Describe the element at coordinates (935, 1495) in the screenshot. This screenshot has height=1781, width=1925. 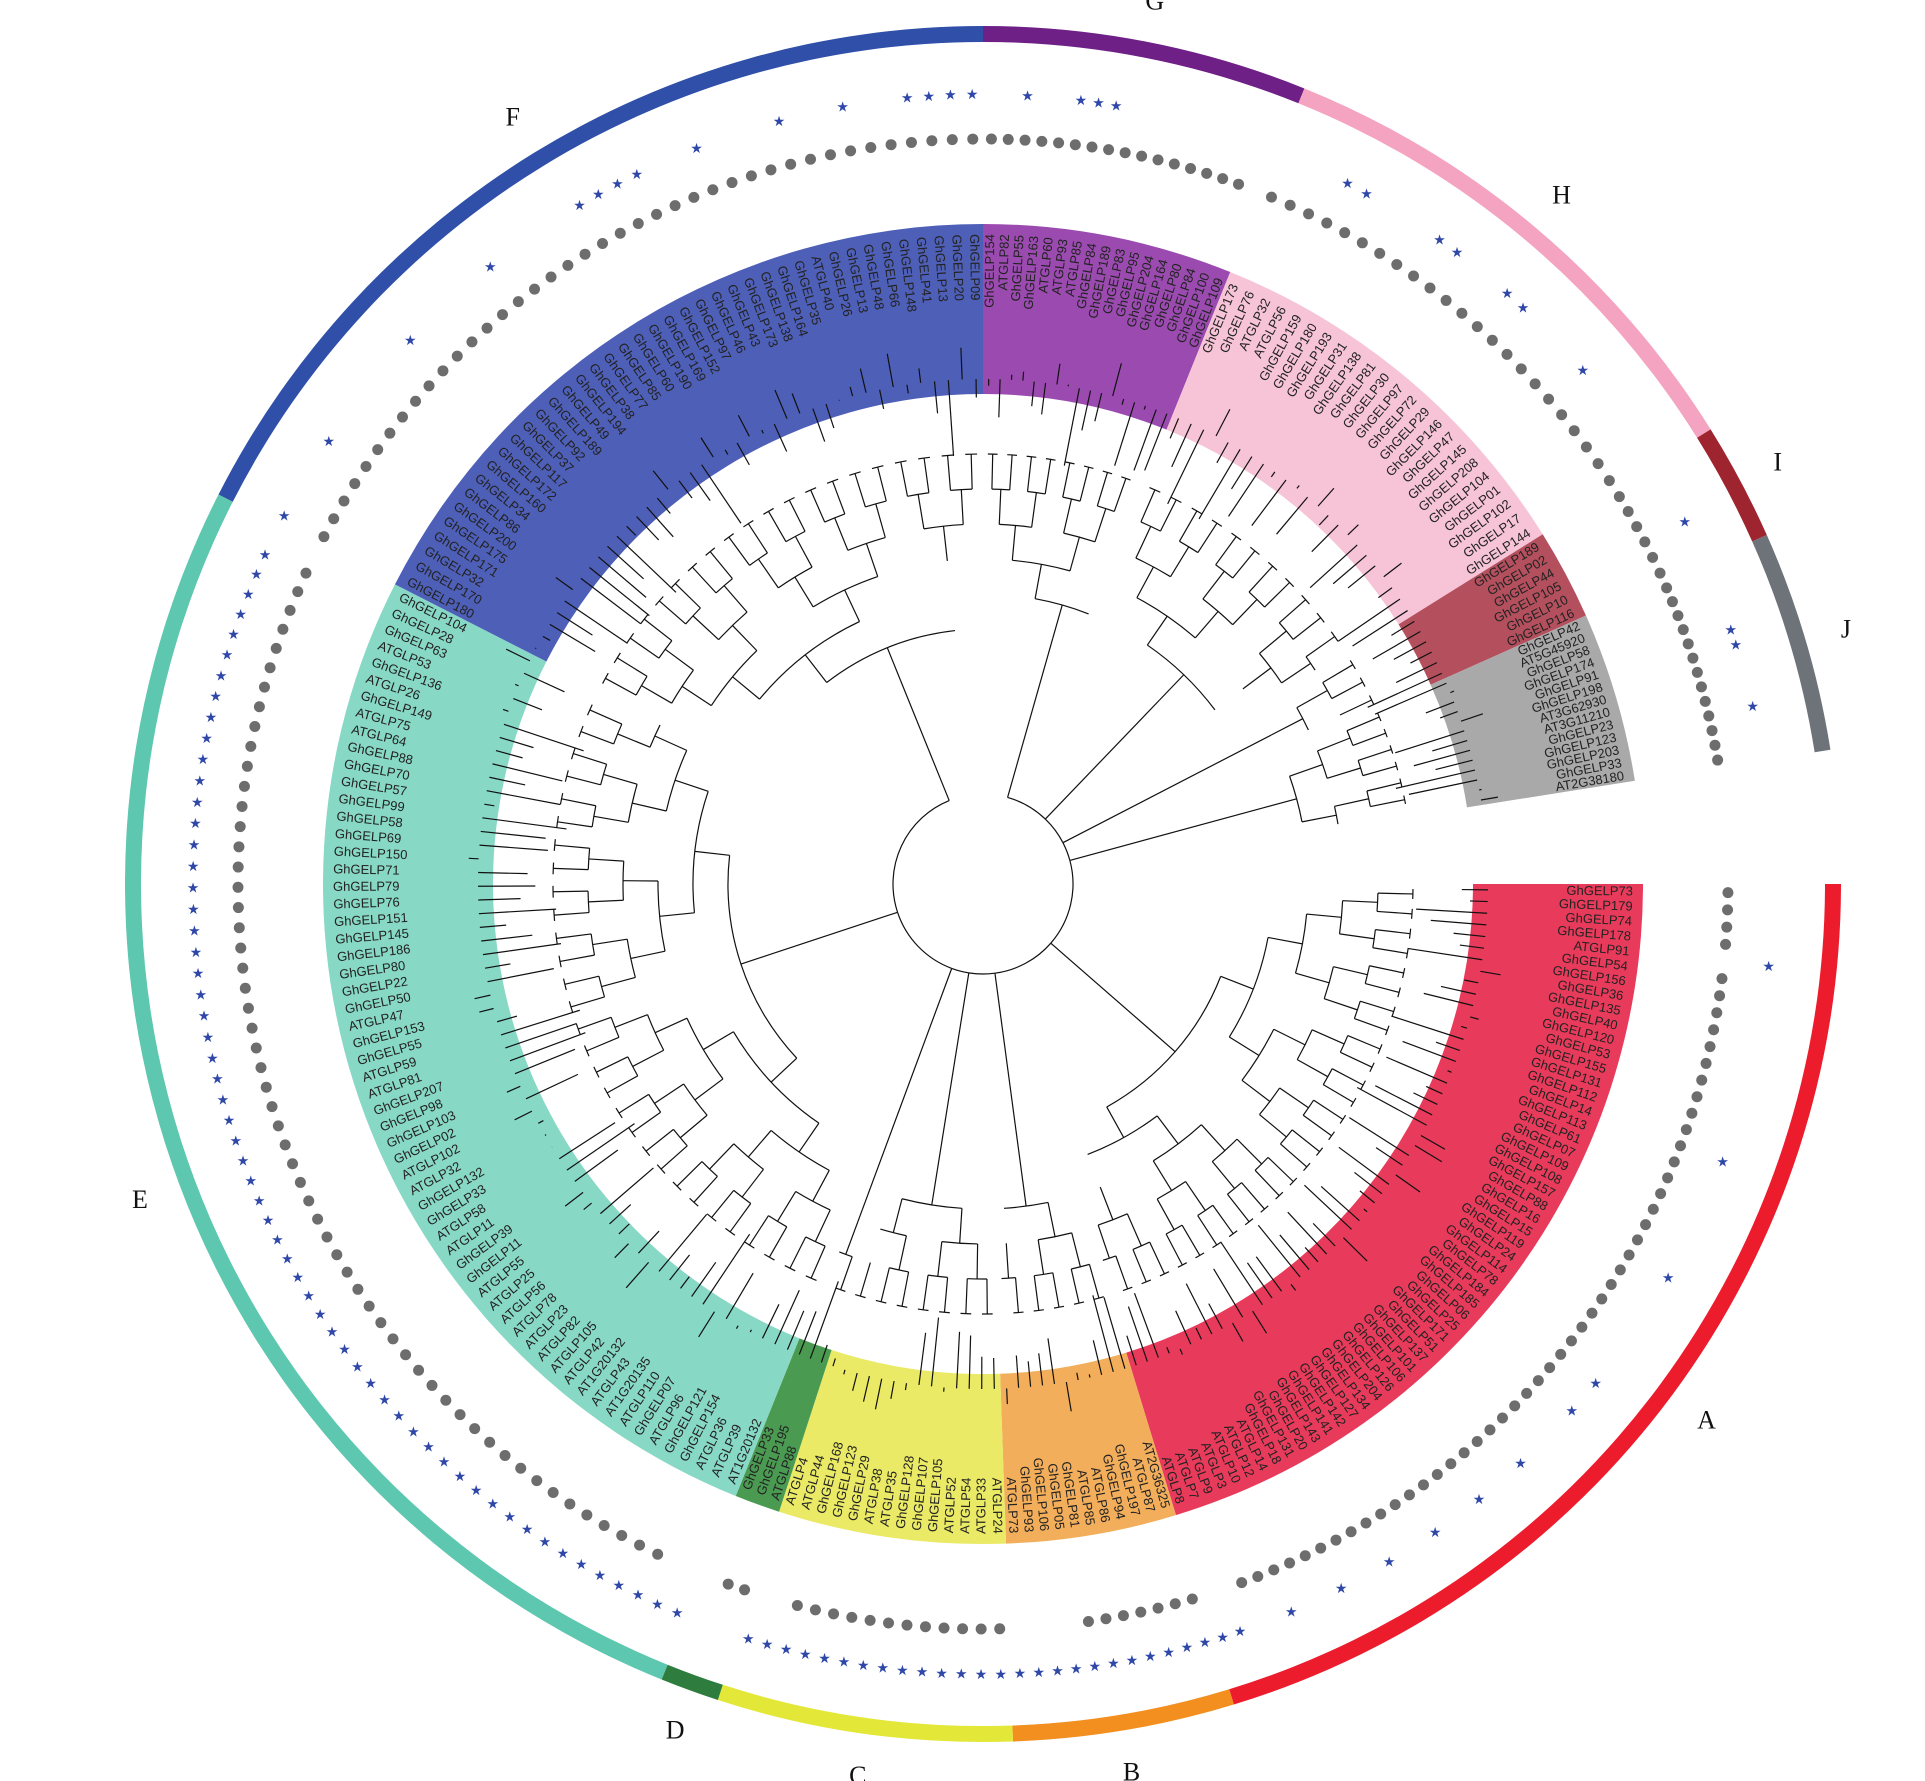
I see `leaf-label: GhGELP105` at that location.